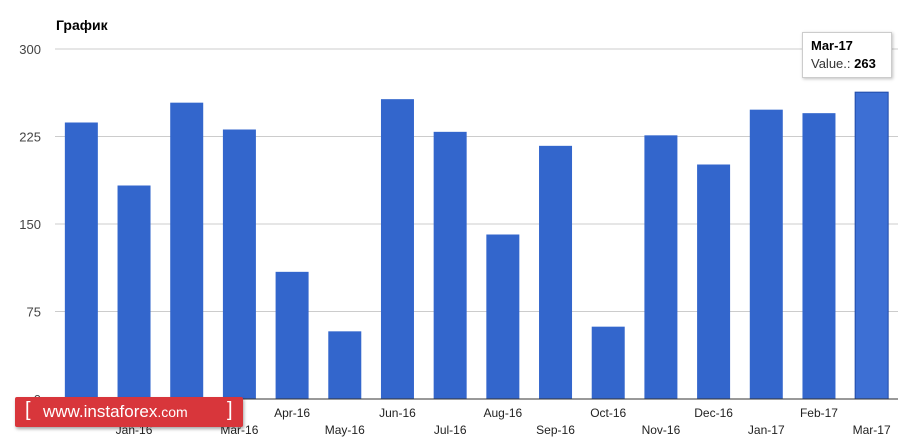 This screenshot has width=918, height=446. Describe the element at coordinates (872, 430) in the screenshot. I see `x-tick-label: Mar-17` at that location.